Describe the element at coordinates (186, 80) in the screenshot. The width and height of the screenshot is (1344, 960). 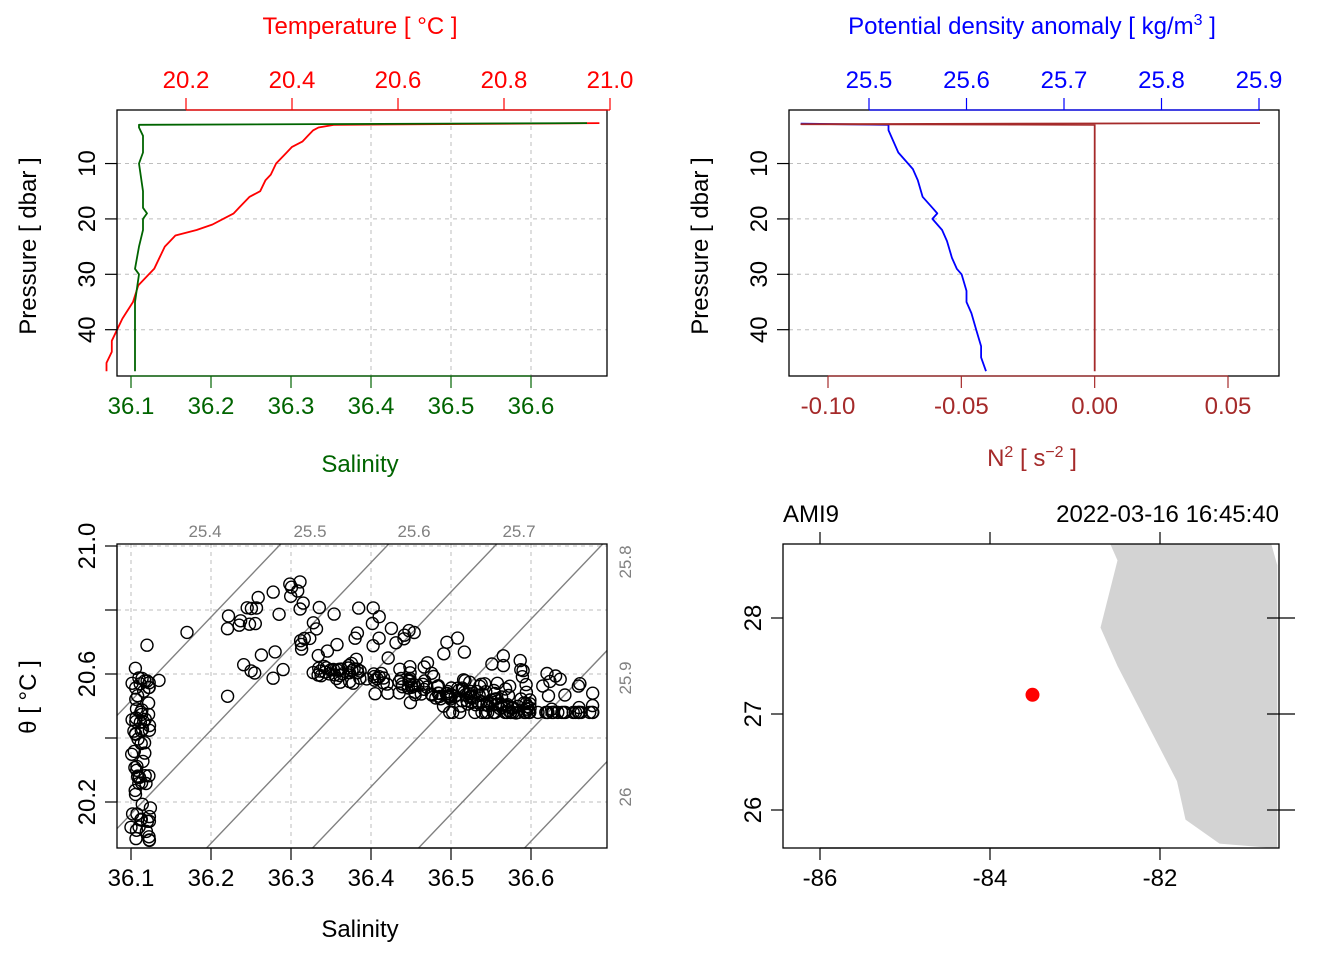
I see `temperature-tick-label: 20.2` at that location.